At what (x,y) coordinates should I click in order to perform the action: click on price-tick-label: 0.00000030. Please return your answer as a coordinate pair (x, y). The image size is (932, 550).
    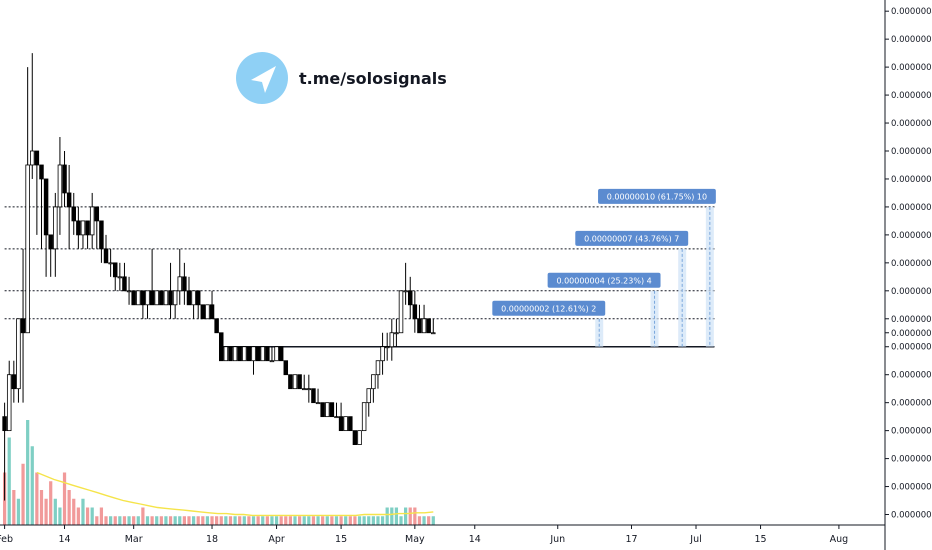
    Looking at the image, I should click on (911, 152).